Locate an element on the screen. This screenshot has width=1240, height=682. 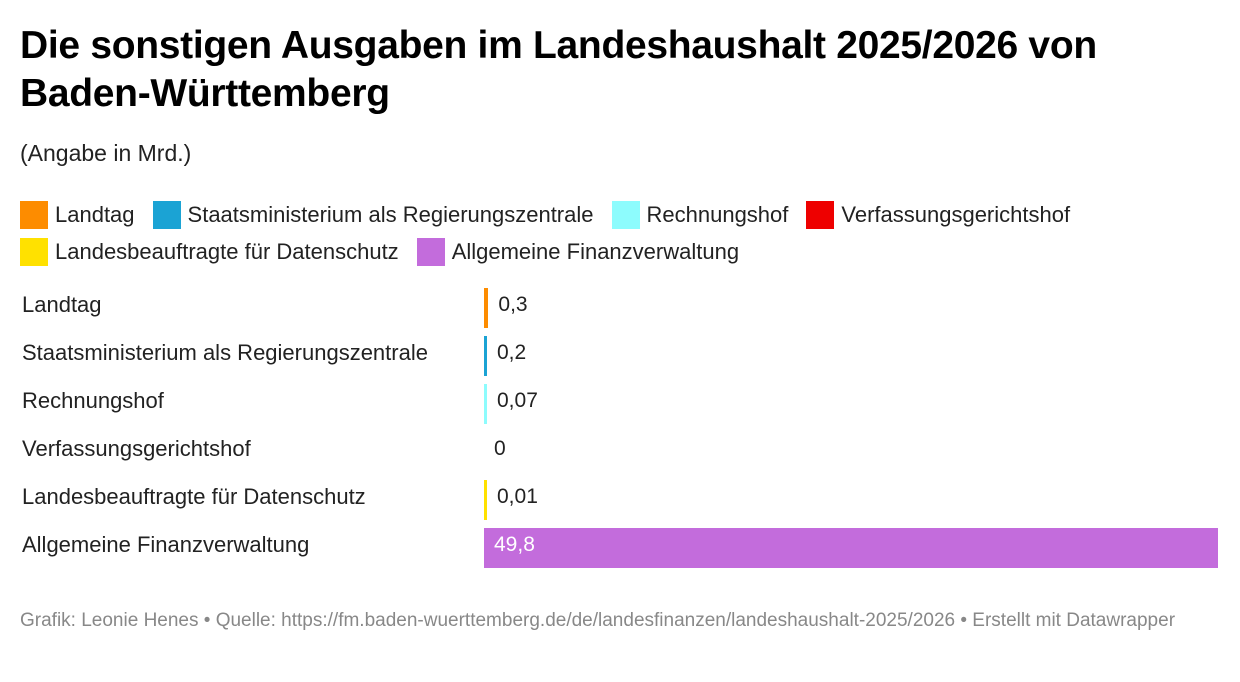
value-label: 49,8 is located at coordinates (514, 544).